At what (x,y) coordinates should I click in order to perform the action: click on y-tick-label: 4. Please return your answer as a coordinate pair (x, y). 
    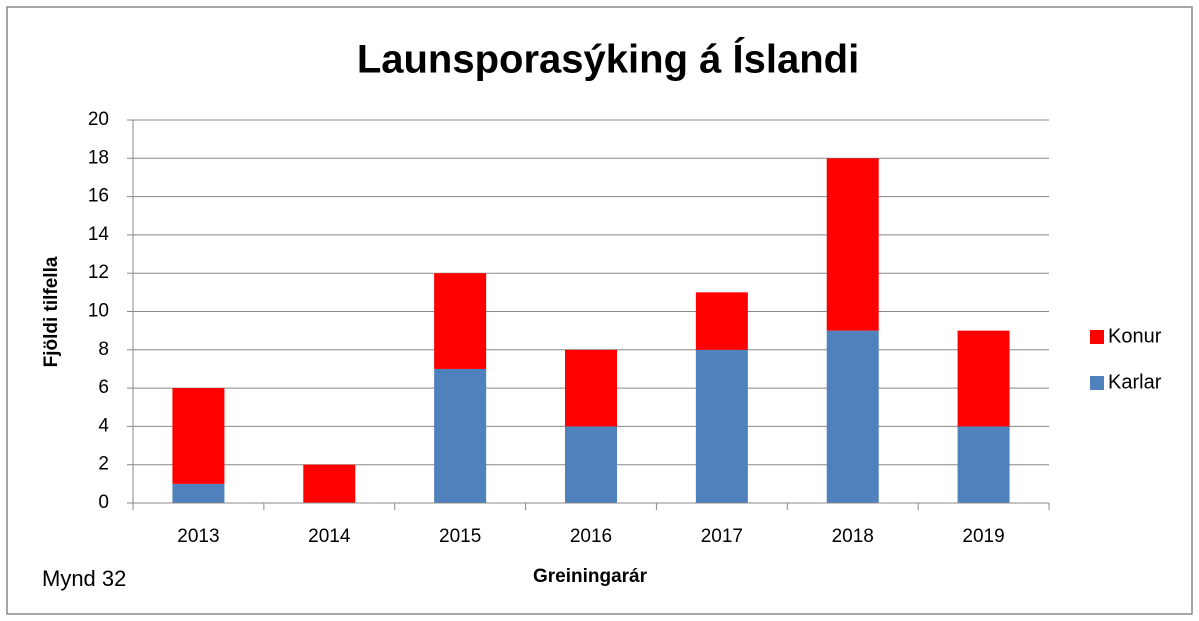
    Looking at the image, I should click on (103, 425).